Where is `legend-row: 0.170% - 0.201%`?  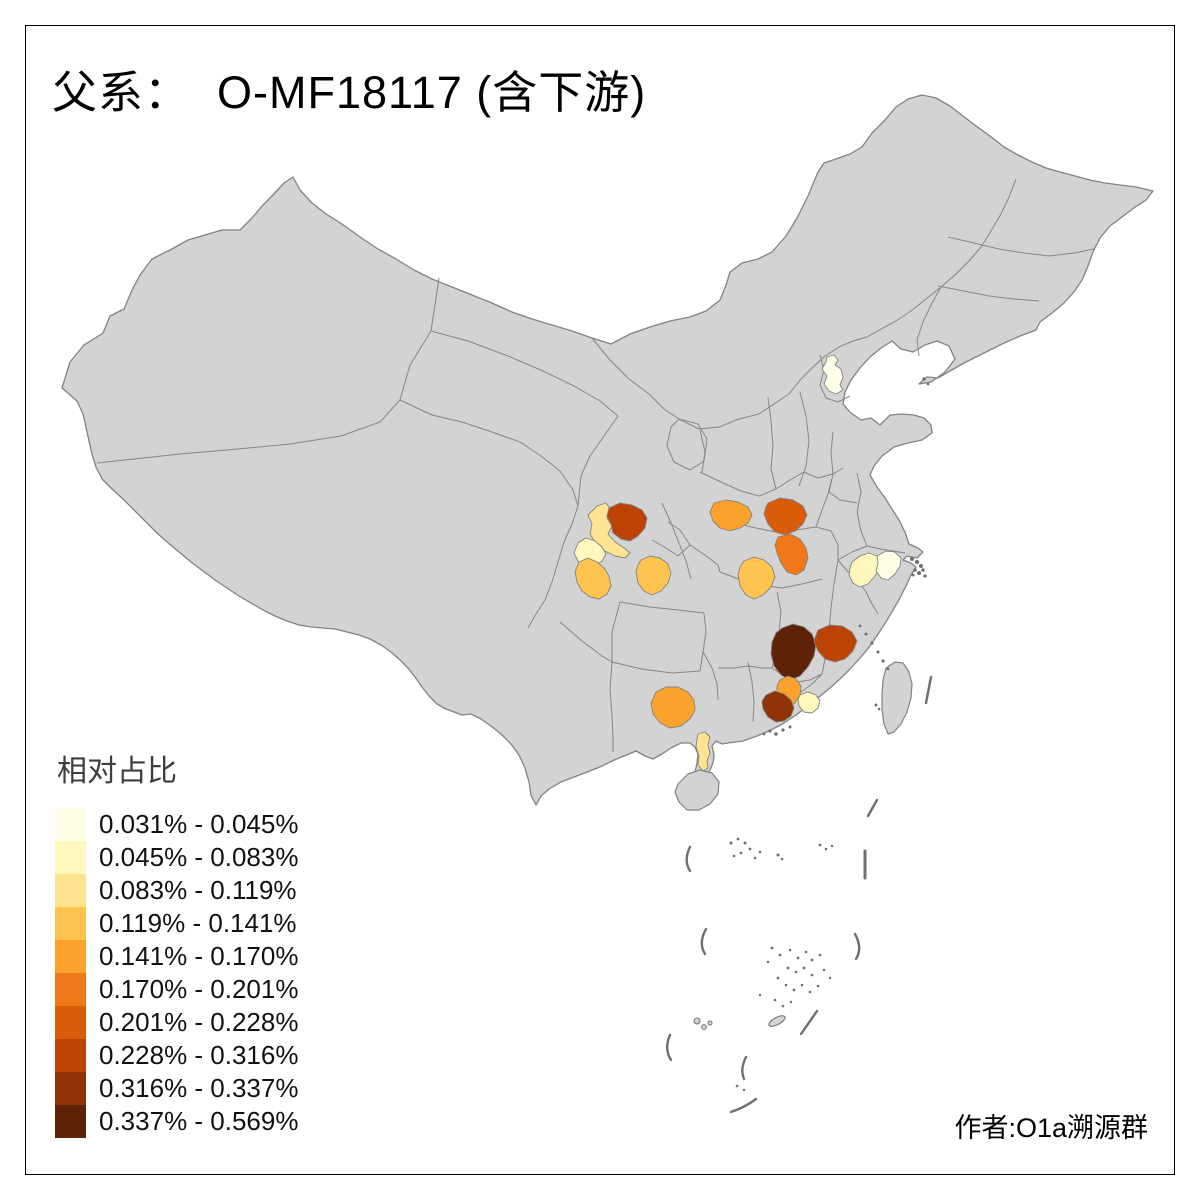 legend-row: 0.170% - 0.201% is located at coordinates (220, 989).